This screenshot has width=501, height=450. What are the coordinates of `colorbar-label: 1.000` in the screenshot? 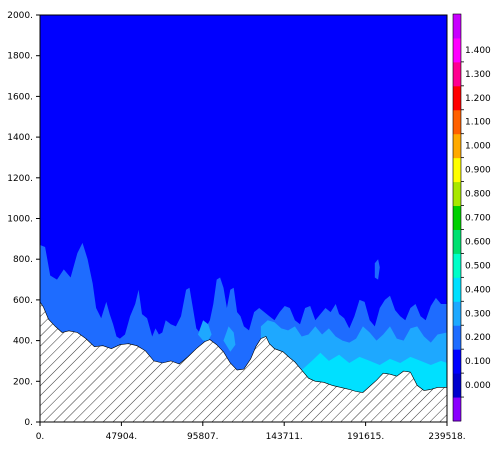 It's located at (478, 147).